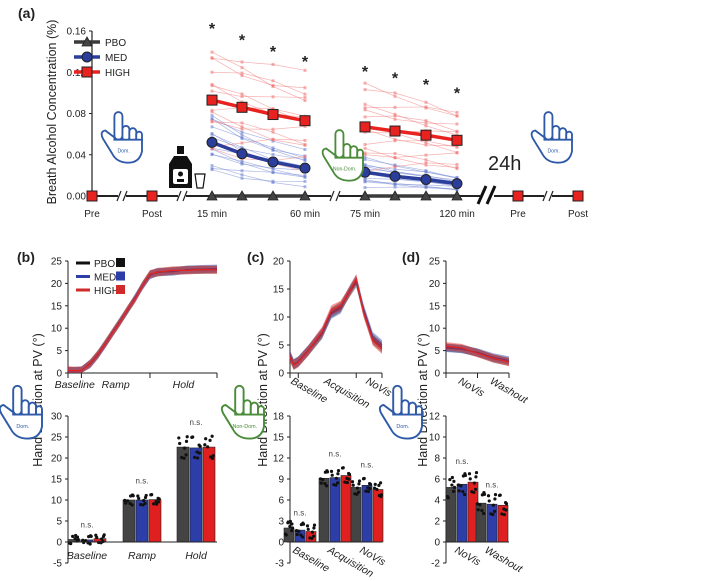 This screenshot has width=709, height=581. Describe the element at coordinates (553, 151) in the screenshot. I see `hand-label: Dom.` at that location.